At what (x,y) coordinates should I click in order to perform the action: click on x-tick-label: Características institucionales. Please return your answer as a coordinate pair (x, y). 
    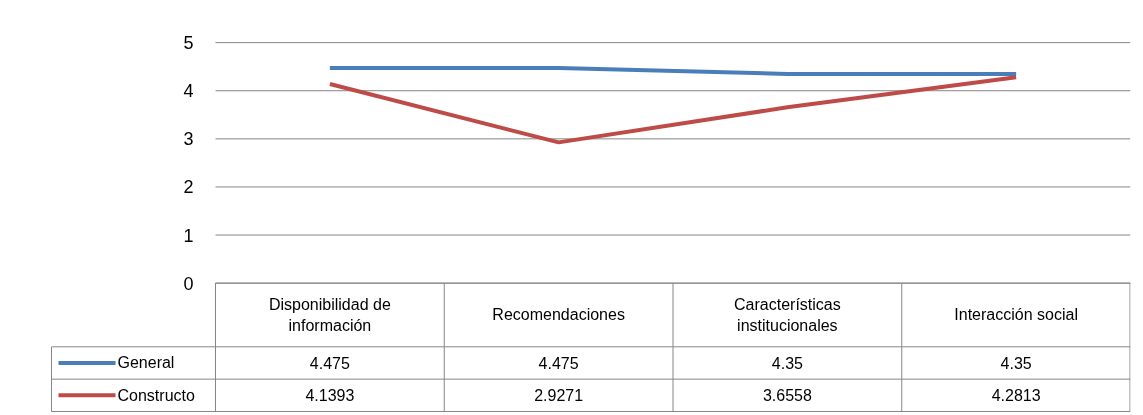
    Looking at the image, I should click on (787, 315).